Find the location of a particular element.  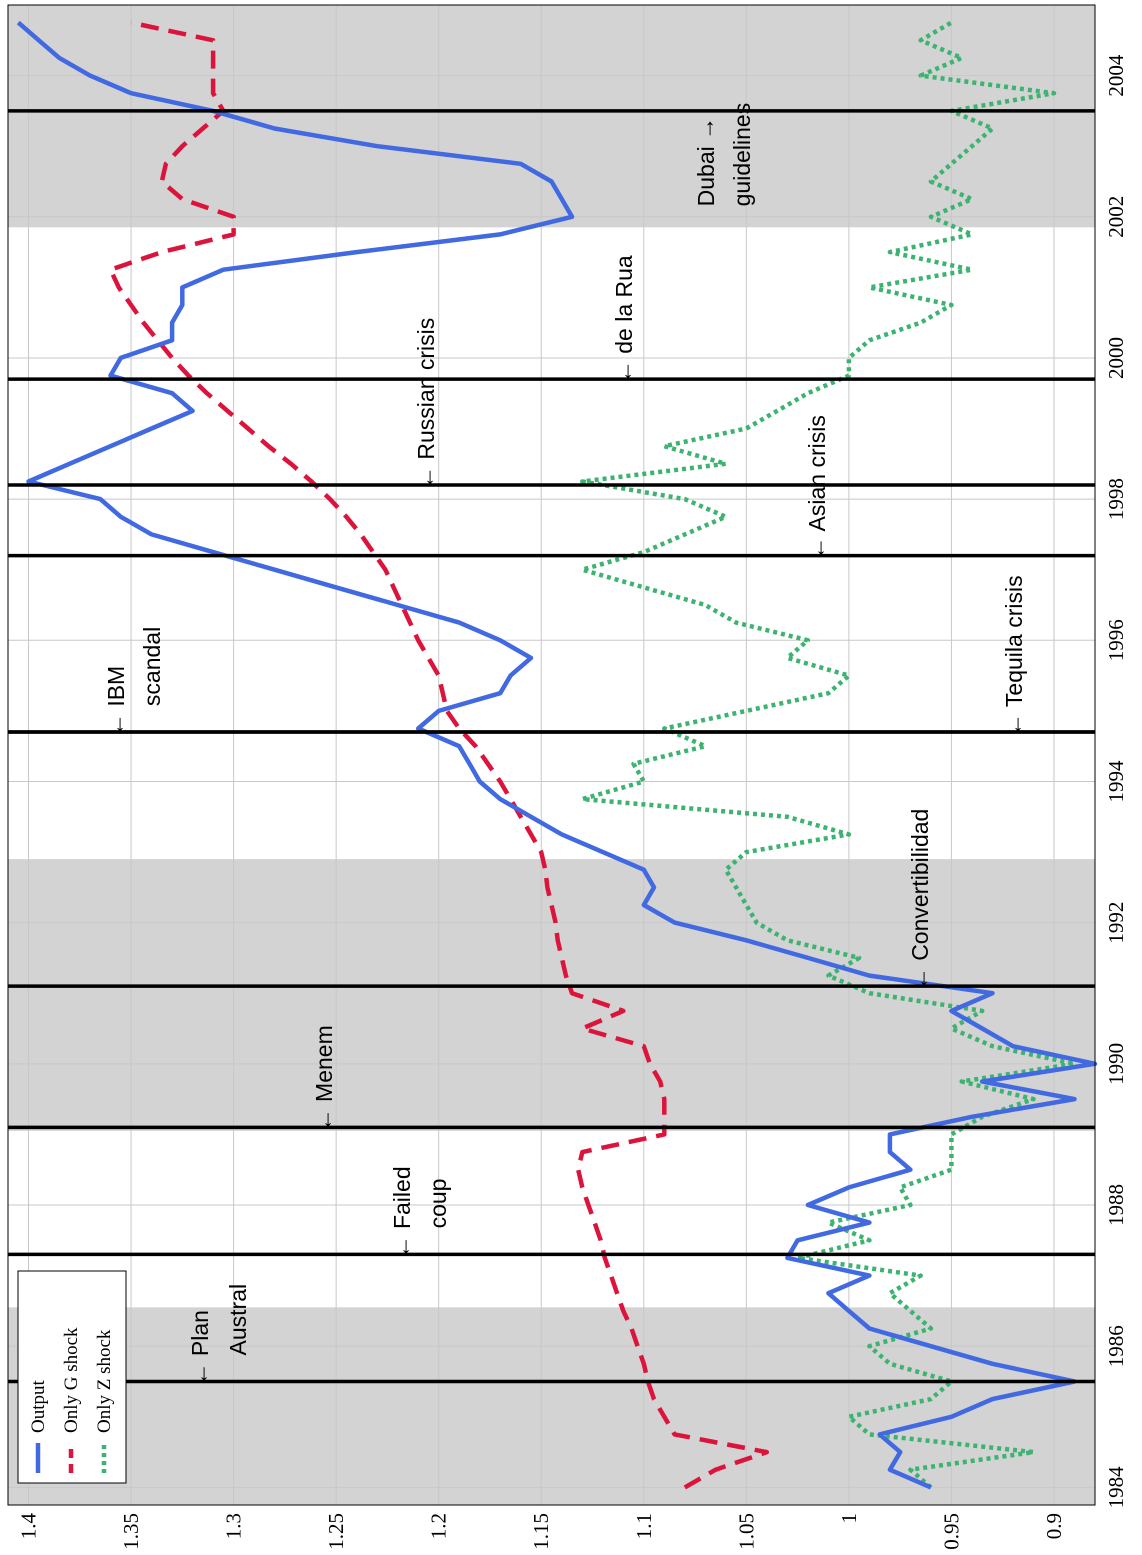

annotation: ← Plan is located at coordinates (200, 1347).